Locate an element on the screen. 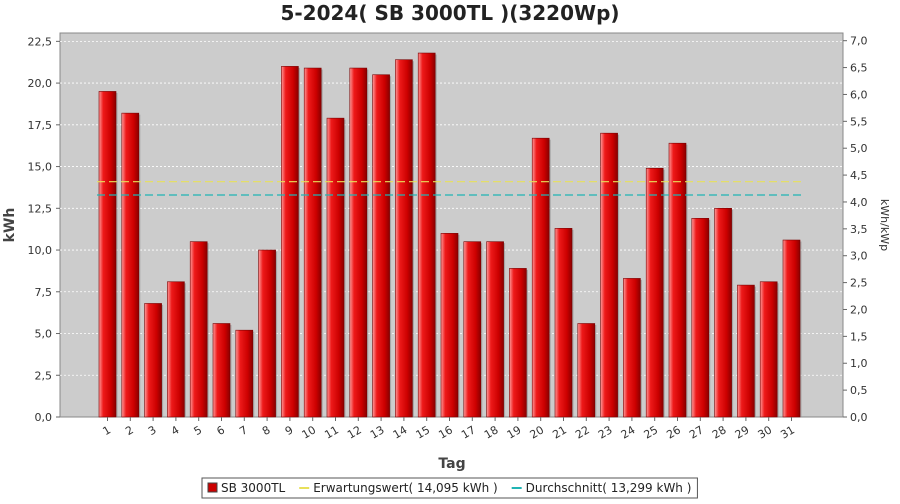 The image size is (900, 504). y-tick-label: 10,0 is located at coordinates (40, 250).